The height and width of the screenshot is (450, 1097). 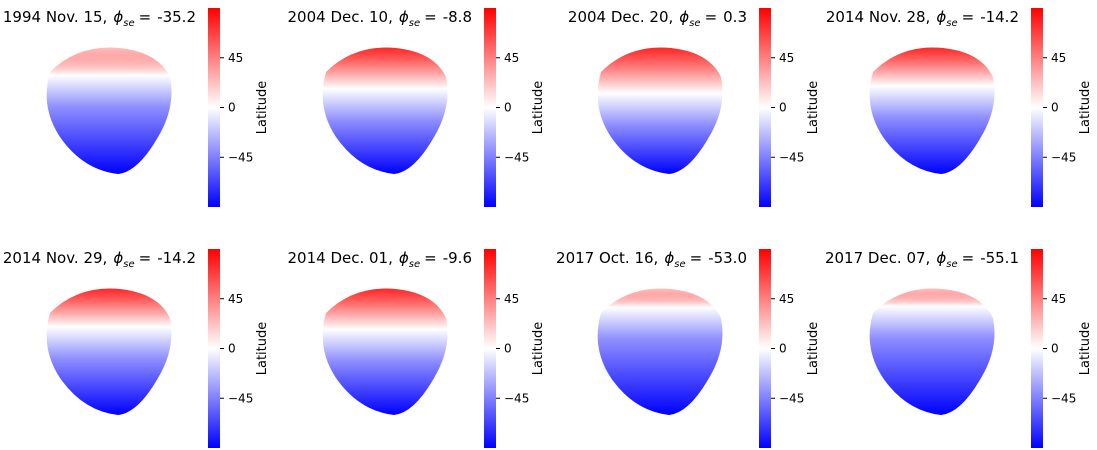 I want to click on panel: 2014 Nov. 28, ϕse = -14.2 −45 0 45 Latitude, so click(x=959, y=107).